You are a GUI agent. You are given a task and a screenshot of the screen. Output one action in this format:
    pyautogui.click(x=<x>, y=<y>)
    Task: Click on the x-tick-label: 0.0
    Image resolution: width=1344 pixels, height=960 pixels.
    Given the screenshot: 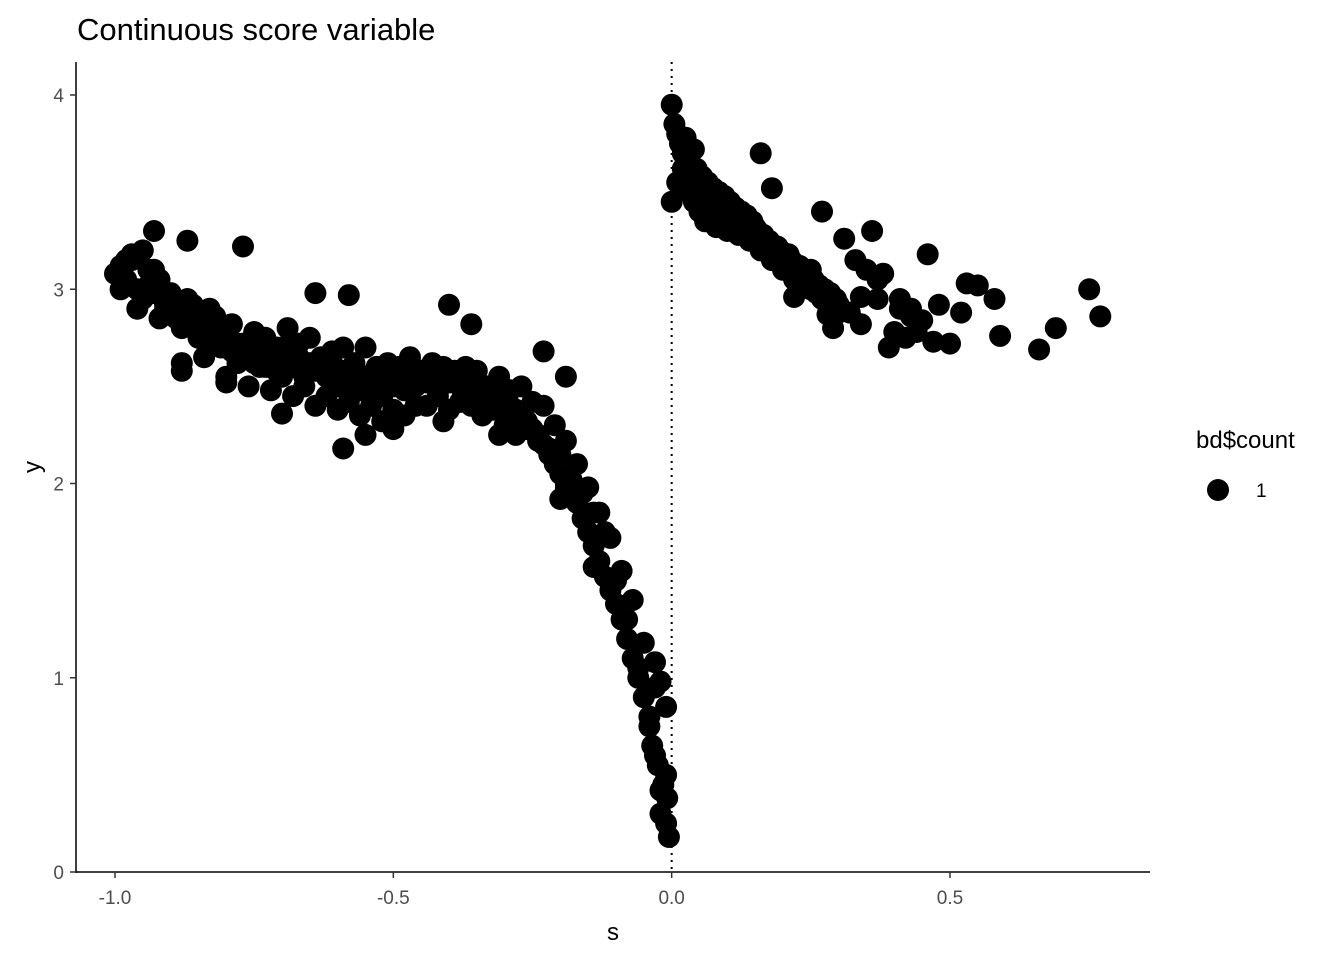 What is the action you would take?
    pyautogui.click(x=671, y=898)
    